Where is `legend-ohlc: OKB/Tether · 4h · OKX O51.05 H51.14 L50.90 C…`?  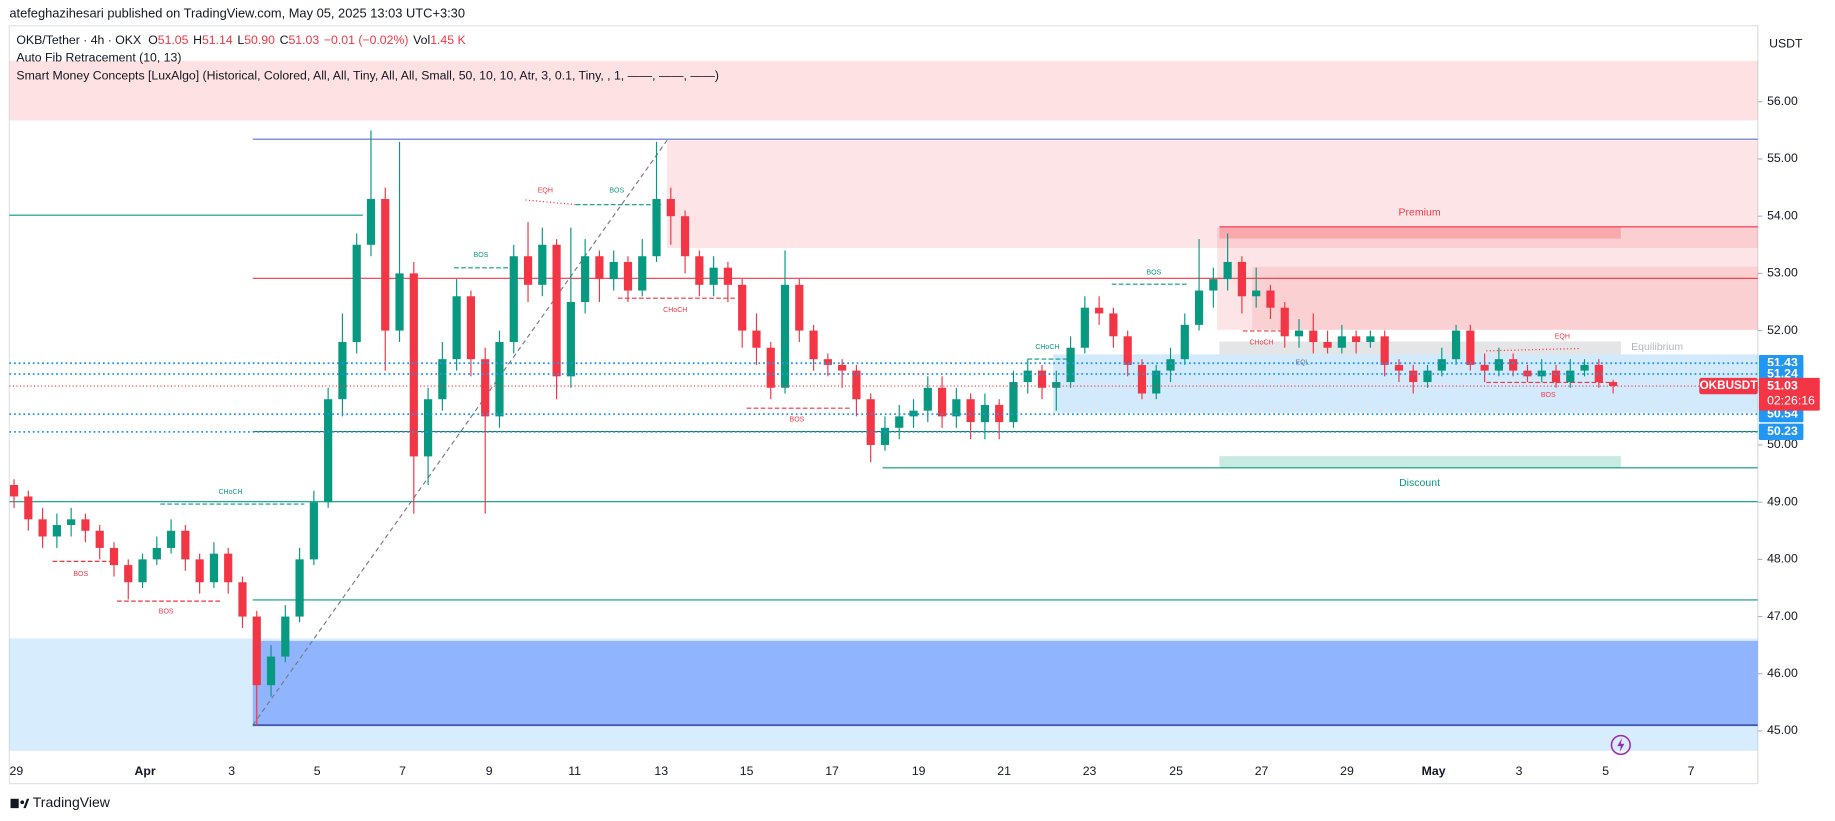 legend-ohlc: OKB/Tether · 4h · OKX O51.05 H51.14 L50.90 C… is located at coordinates (241, 40).